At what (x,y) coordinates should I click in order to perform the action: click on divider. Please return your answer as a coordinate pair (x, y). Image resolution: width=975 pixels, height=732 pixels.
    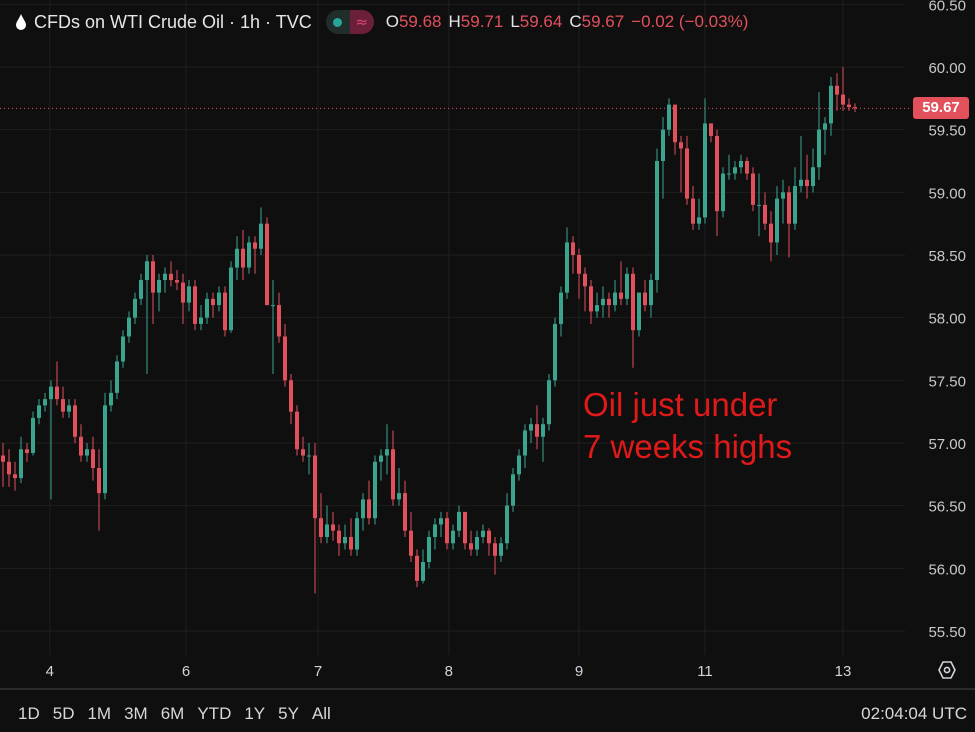
    Looking at the image, I should click on (487, 689).